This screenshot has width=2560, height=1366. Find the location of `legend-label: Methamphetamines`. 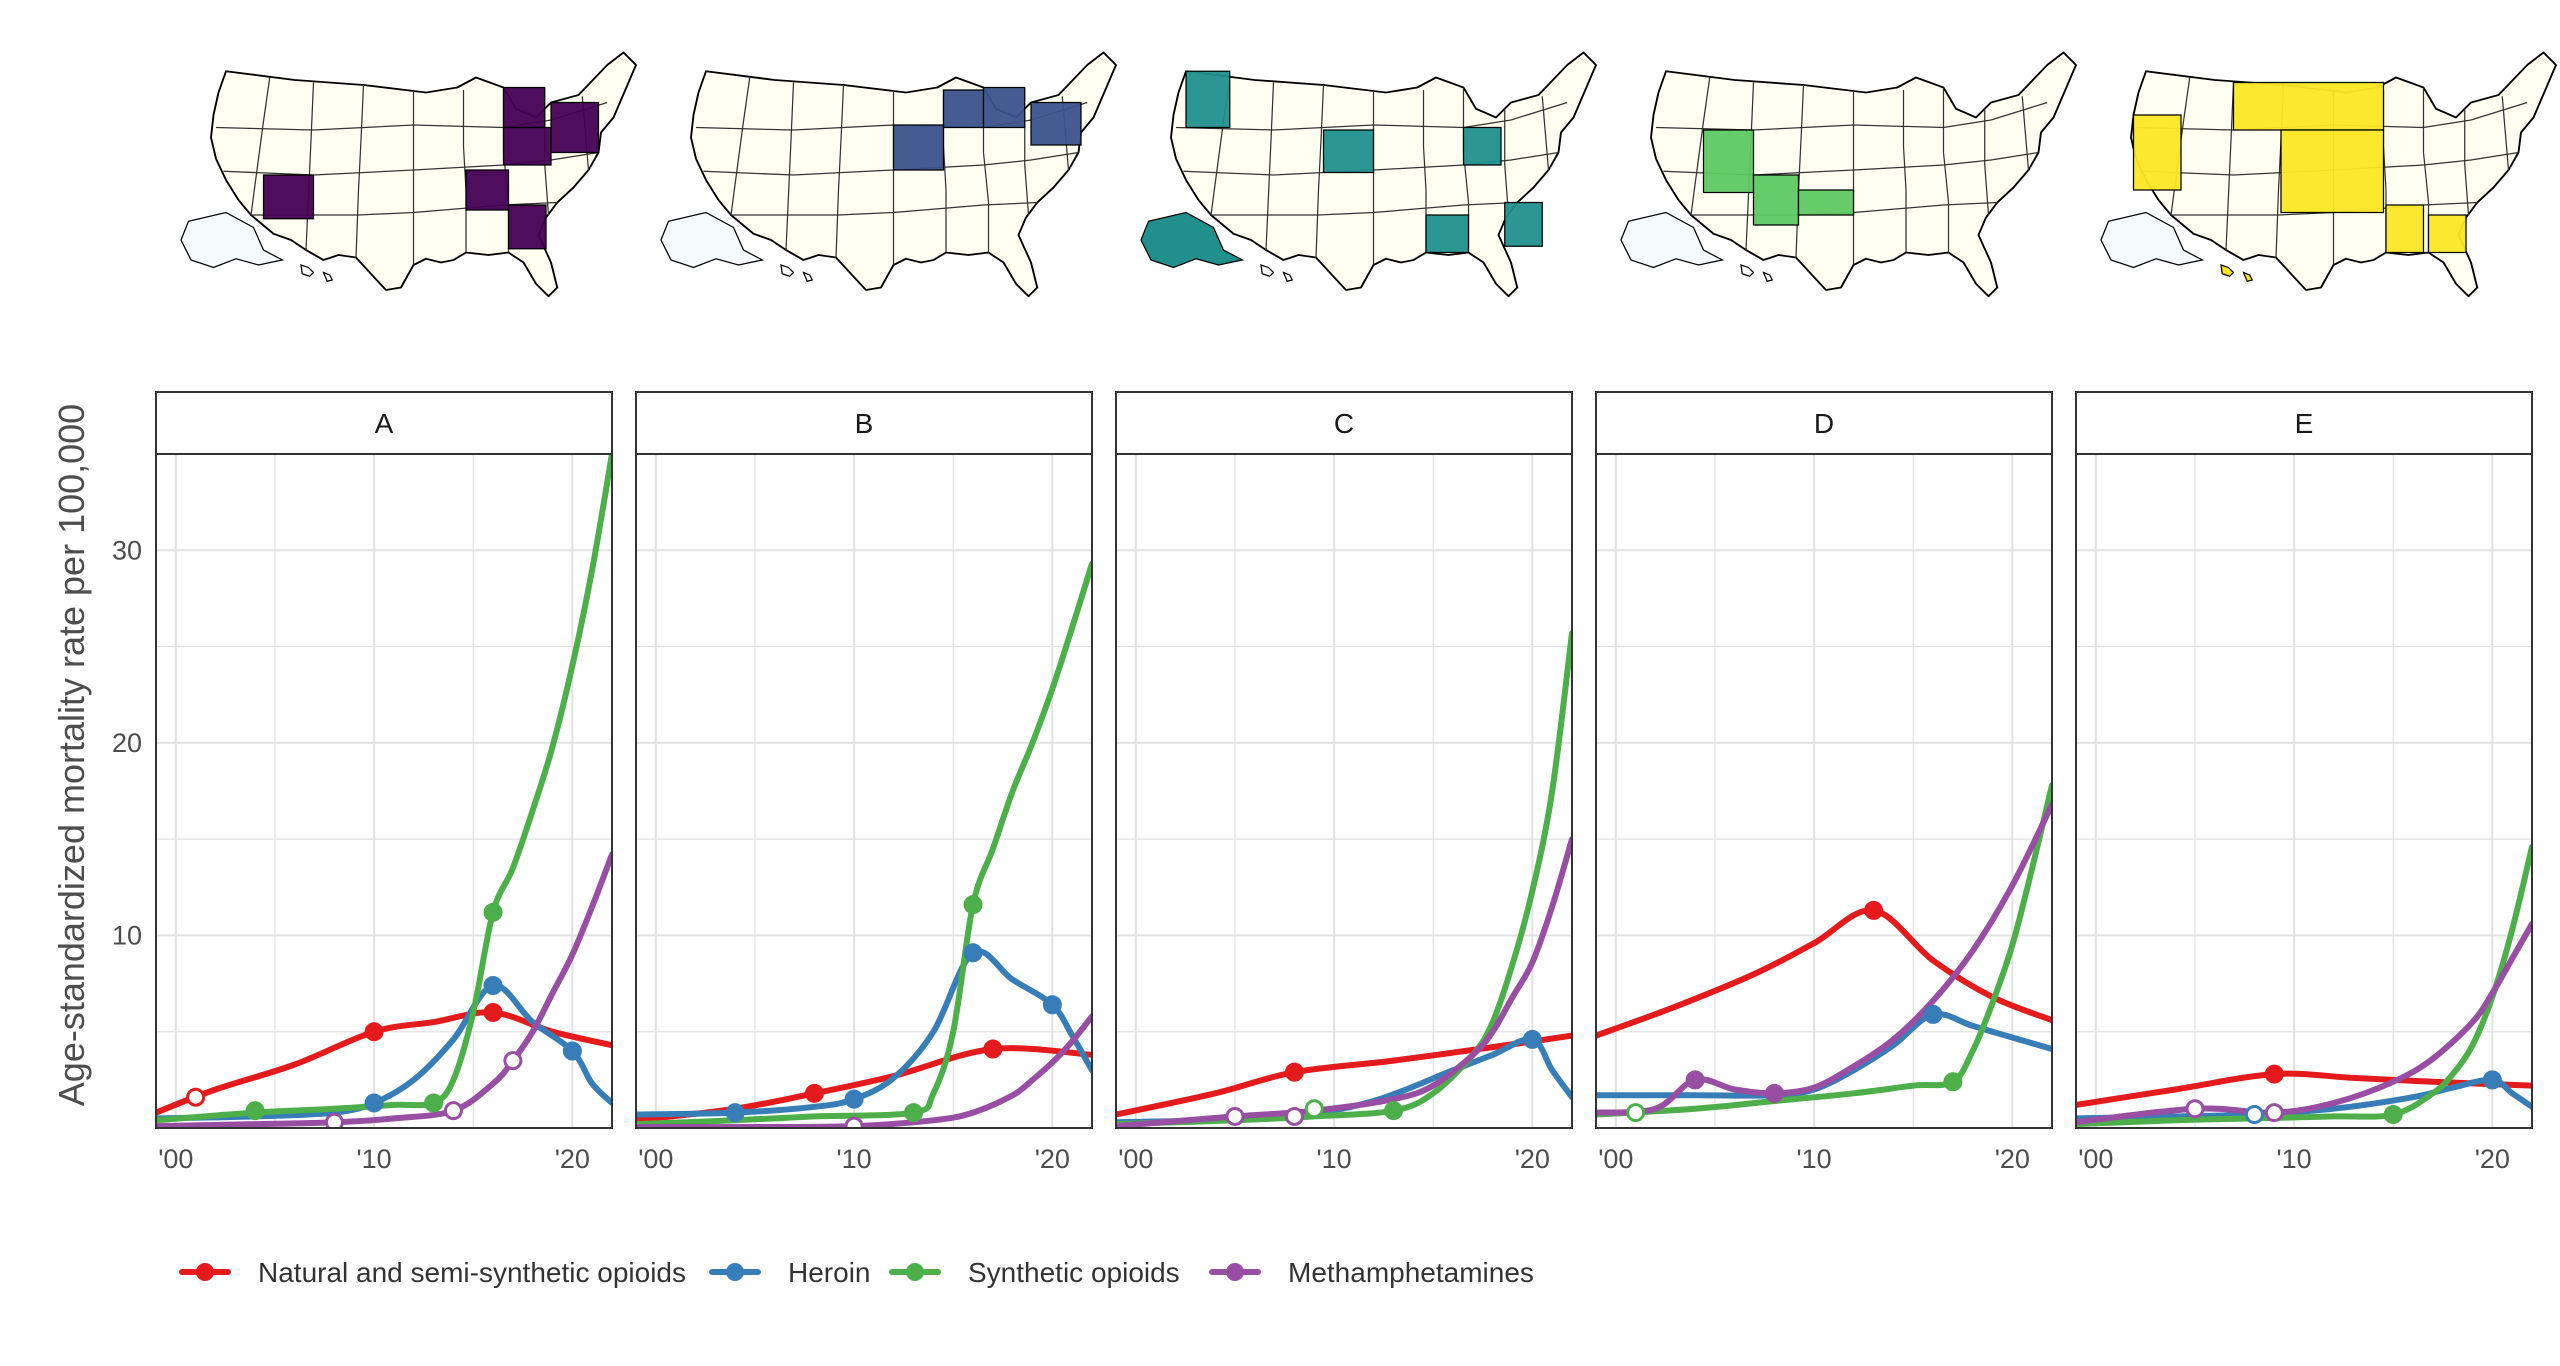

legend-label: Methamphetamines is located at coordinates (1411, 1272).